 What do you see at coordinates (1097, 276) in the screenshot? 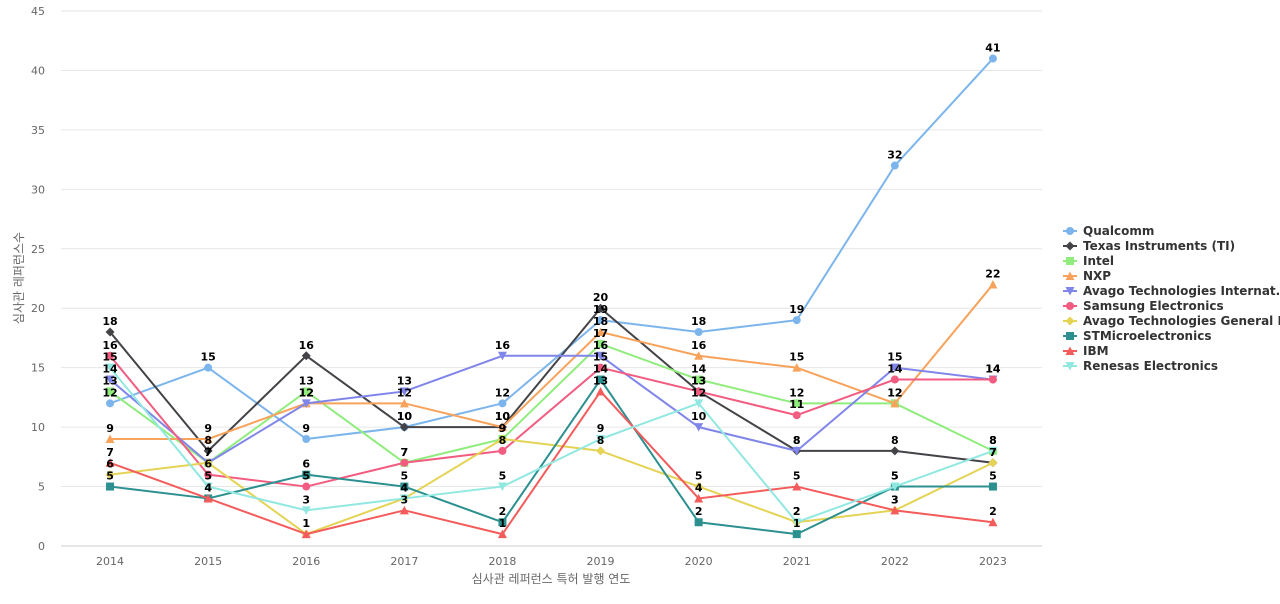
I see `legend-label: NXP` at bounding box center [1097, 276].